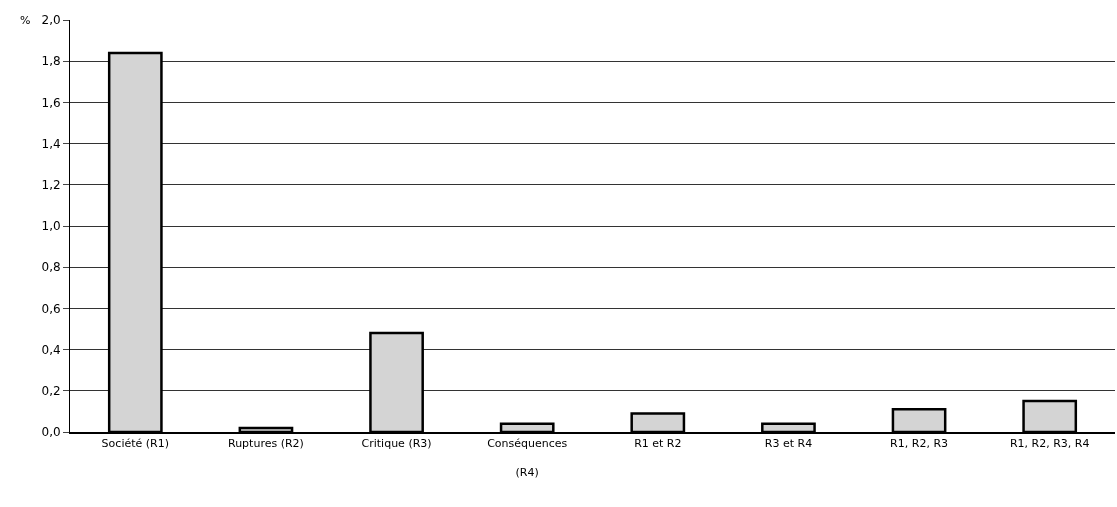 The height and width of the screenshot is (507, 1117). Describe the element at coordinates (51, 349) in the screenshot. I see `y-tick-label: 0,4` at that location.